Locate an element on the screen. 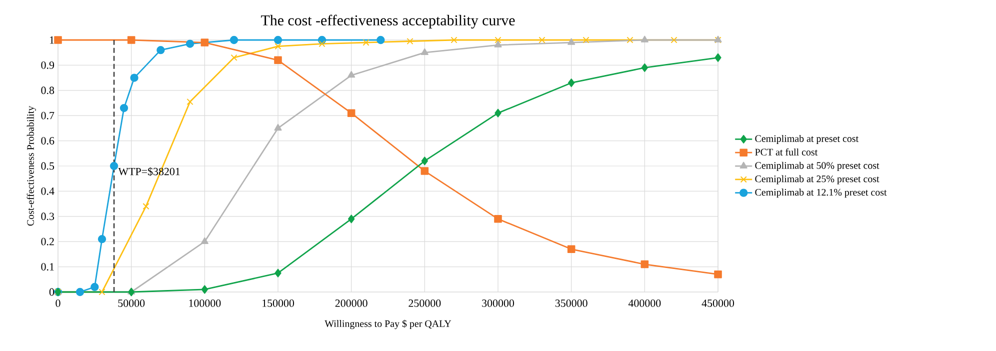  y-axis-title: Cost-effectiveness Probability is located at coordinates (31, 166).